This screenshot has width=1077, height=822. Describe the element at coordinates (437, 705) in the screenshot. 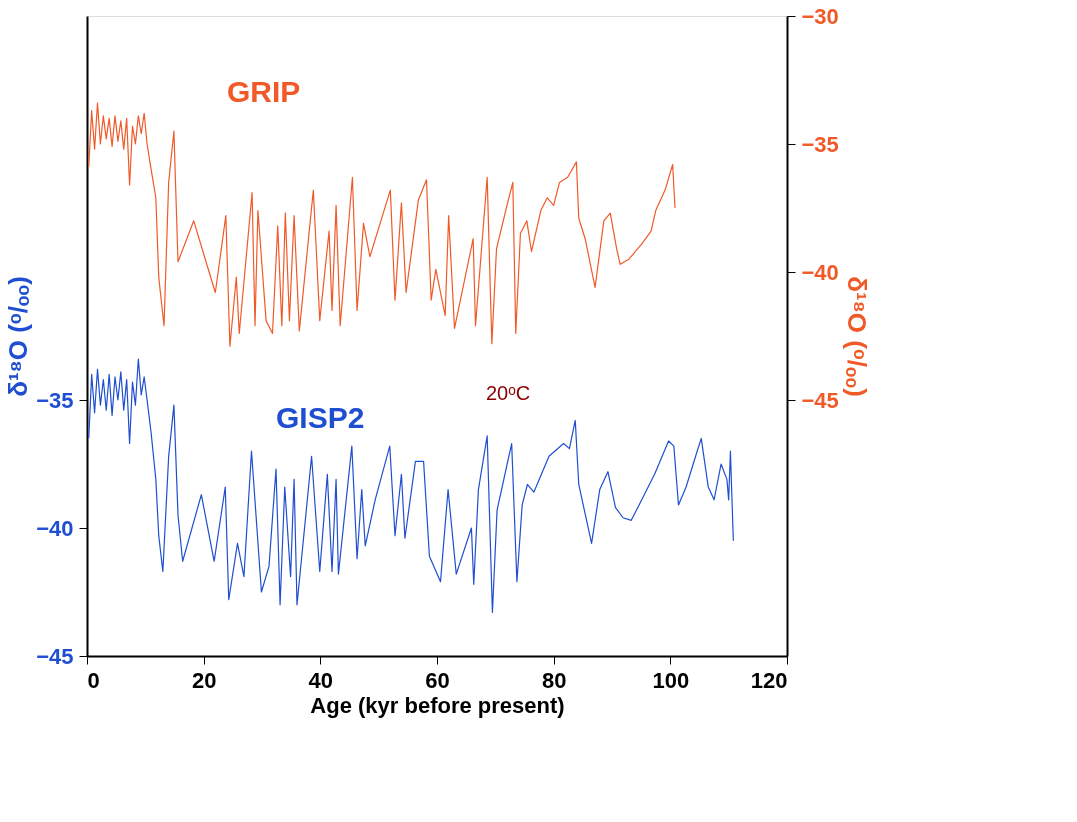

I see `x-axis-title: Age (kyr before present)` at that location.